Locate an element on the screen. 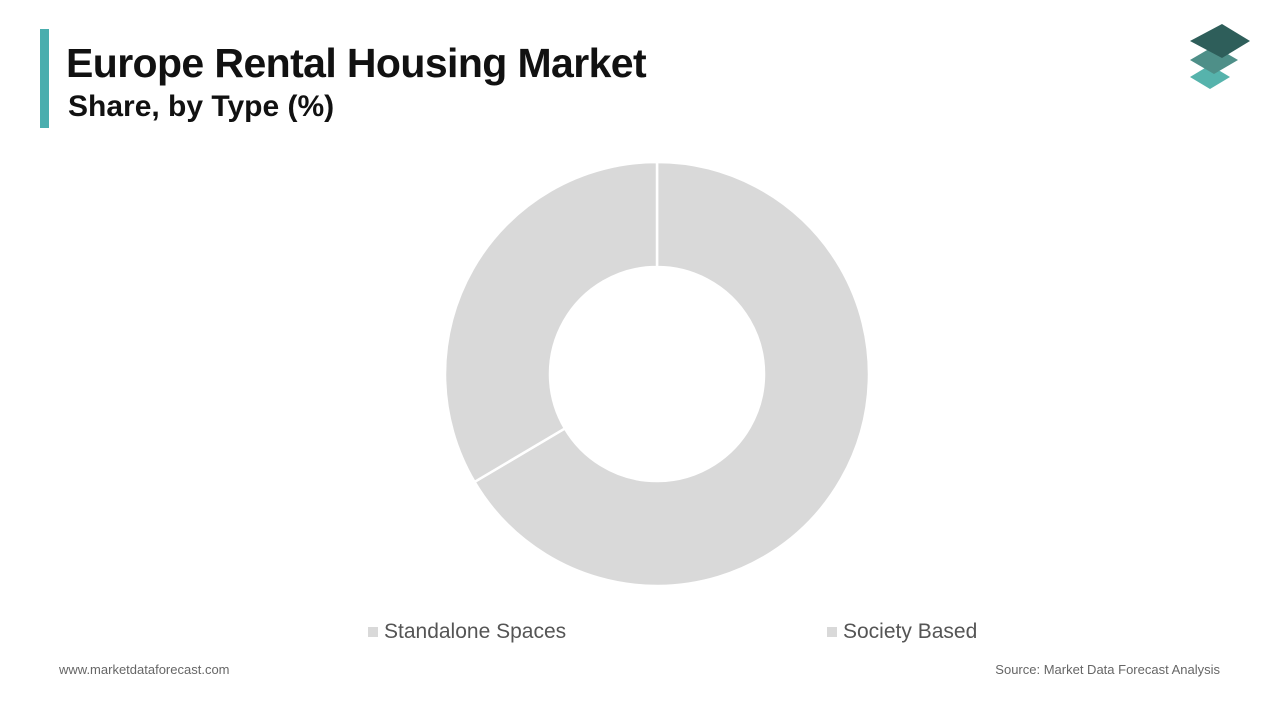  title-accent-bar is located at coordinates (44, 78).